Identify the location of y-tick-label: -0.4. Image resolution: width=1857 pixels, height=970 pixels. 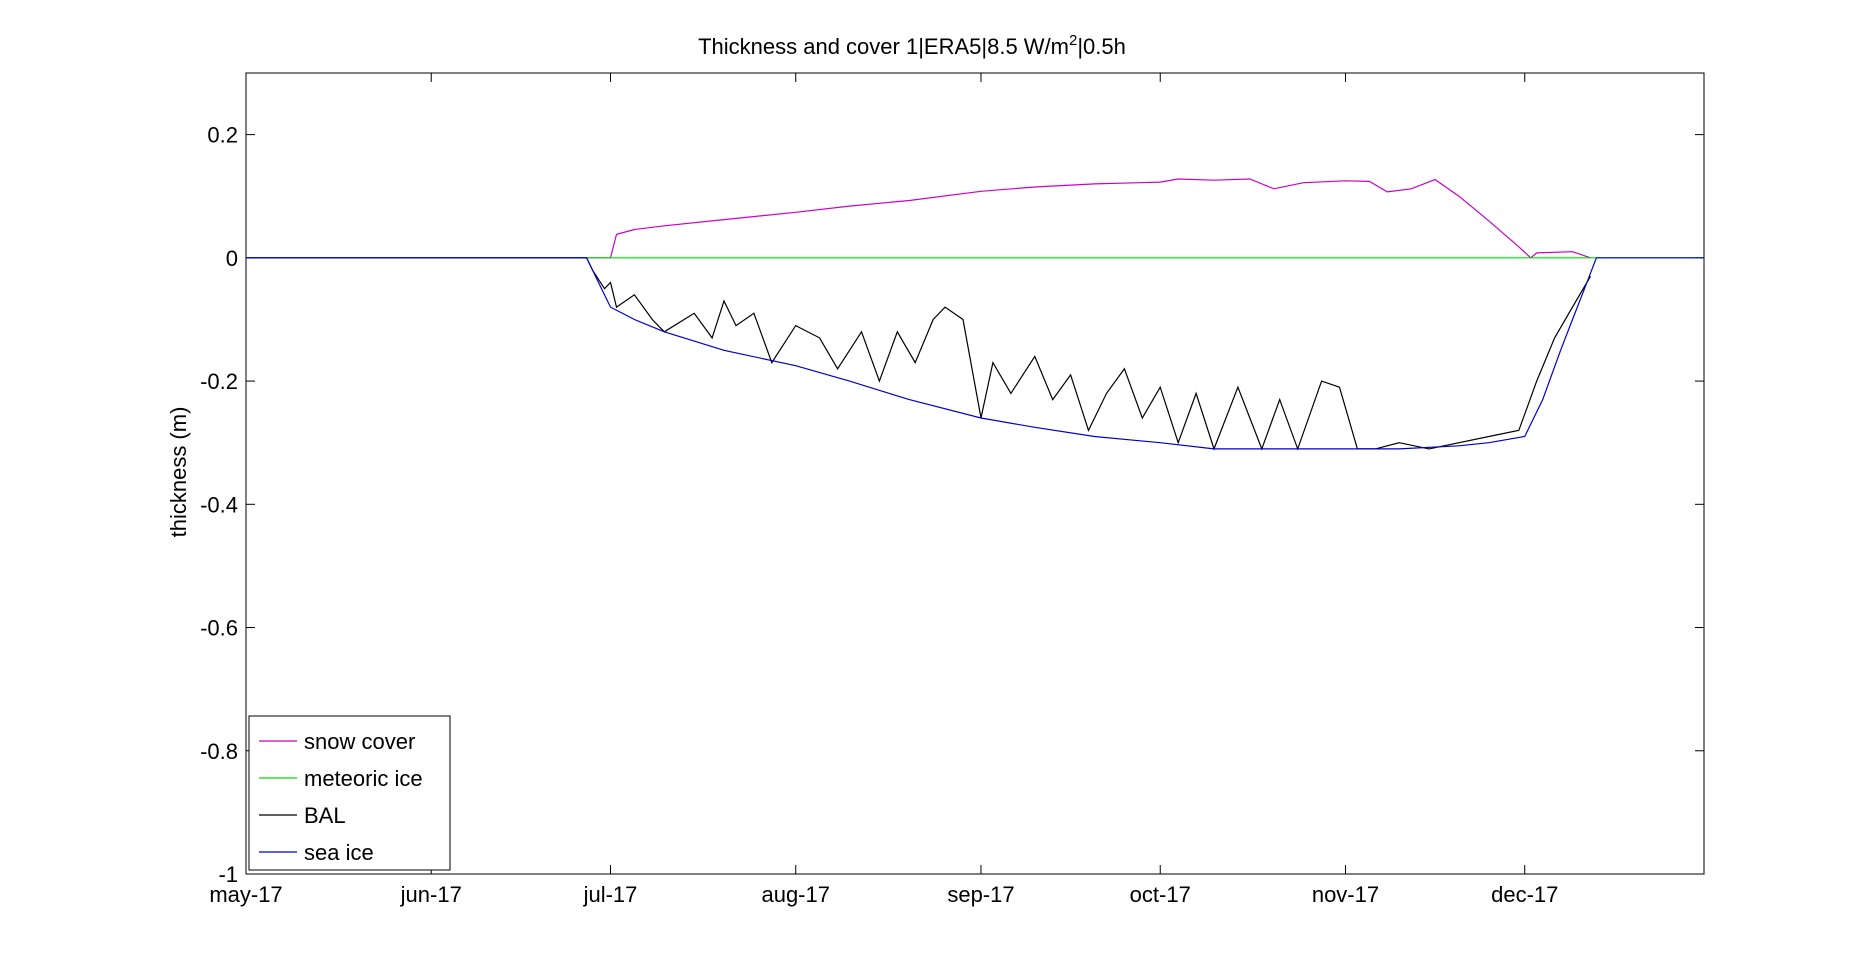
(219, 504).